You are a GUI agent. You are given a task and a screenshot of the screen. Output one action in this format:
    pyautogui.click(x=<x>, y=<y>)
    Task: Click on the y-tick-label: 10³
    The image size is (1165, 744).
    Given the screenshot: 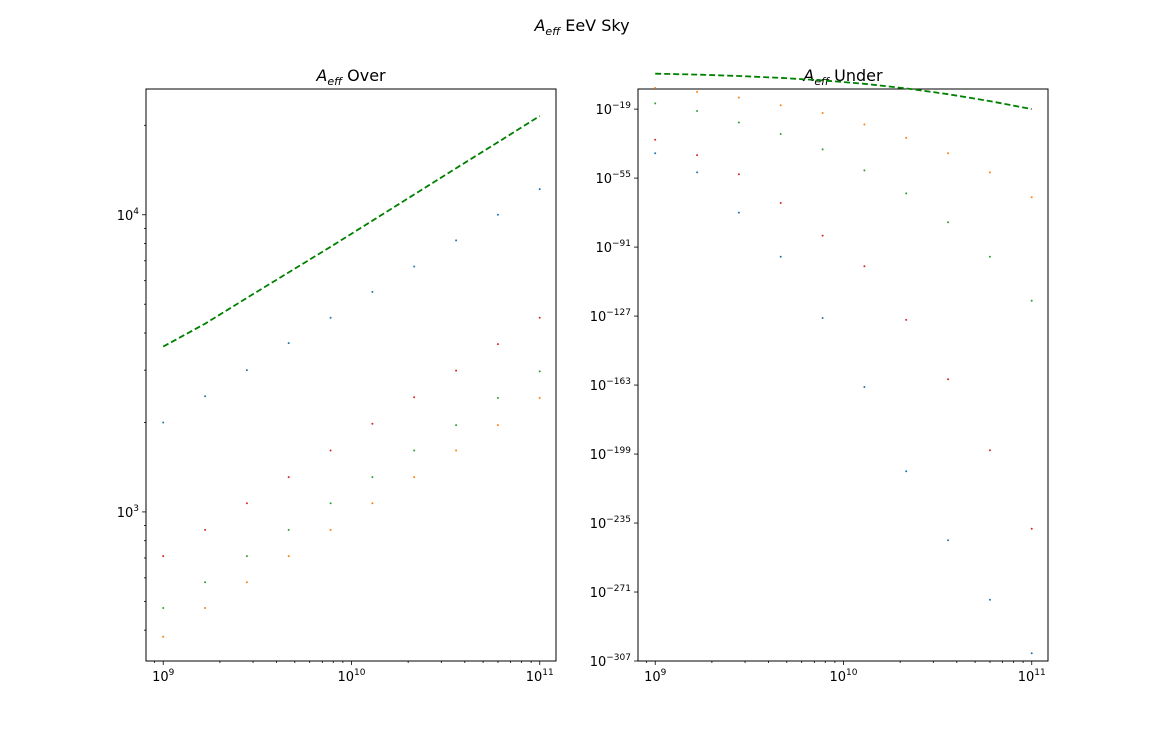 What is the action you would take?
    pyautogui.click(x=128, y=512)
    